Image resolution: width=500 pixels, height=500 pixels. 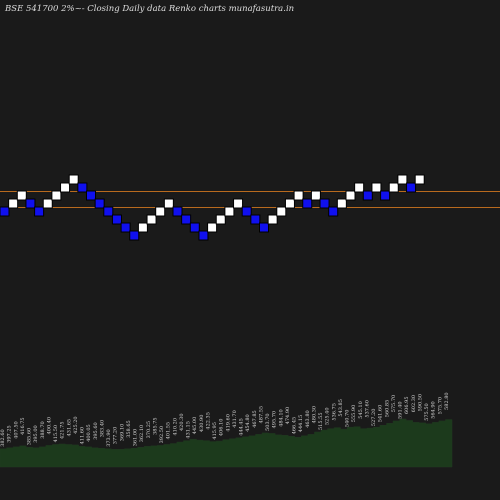 I want to click on volume-label: 545.10, so click(x=361, y=410).